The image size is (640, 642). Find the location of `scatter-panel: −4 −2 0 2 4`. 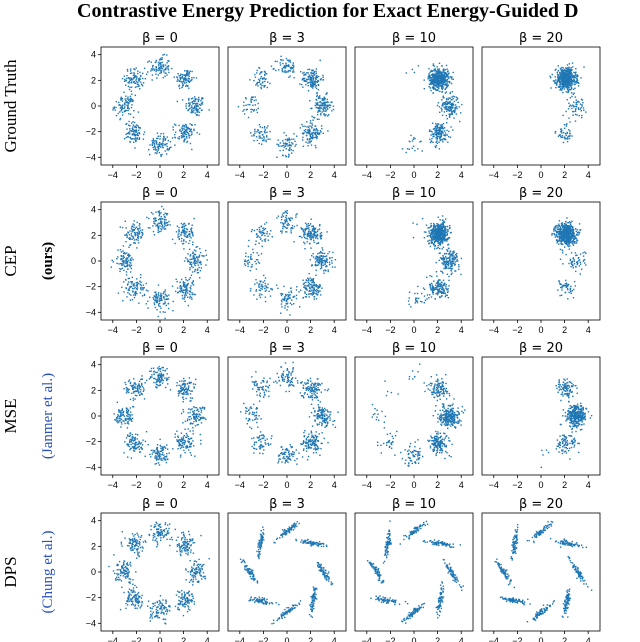

scatter-panel: −4 −2 0 2 4 is located at coordinates (541, 113).